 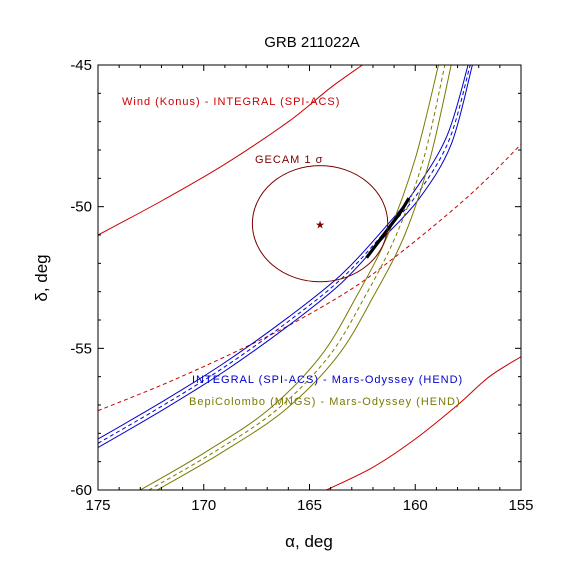 I want to click on x-tick-label: 155, so click(x=520, y=505).